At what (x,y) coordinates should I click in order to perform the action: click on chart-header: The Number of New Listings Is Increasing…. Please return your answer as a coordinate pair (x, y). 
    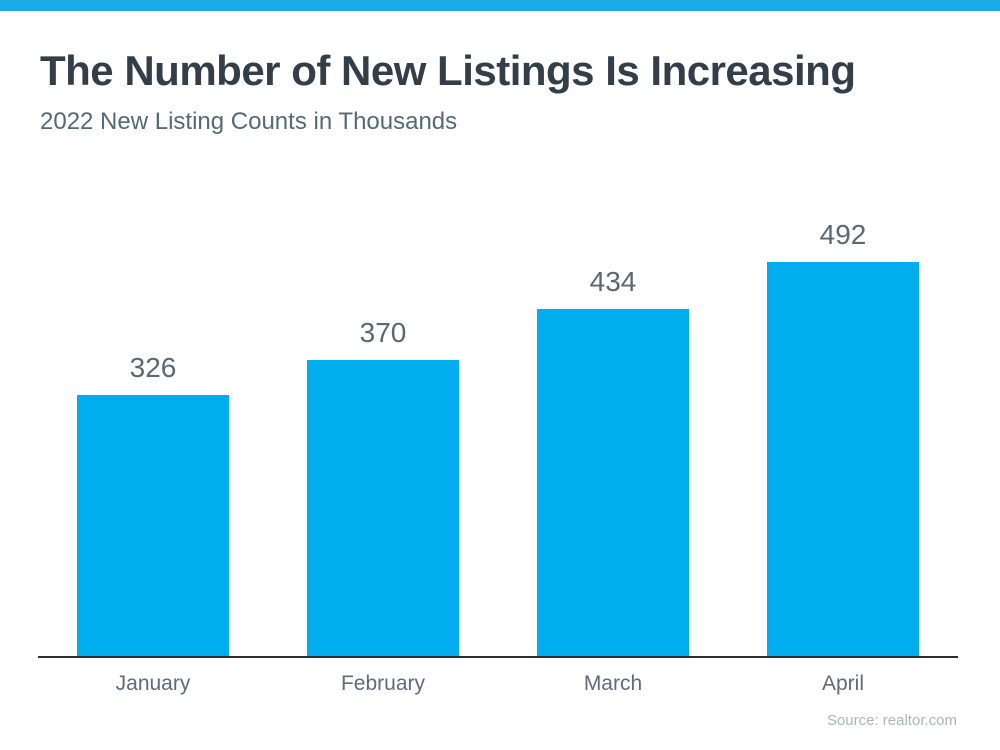
    Looking at the image, I should click on (505, 91).